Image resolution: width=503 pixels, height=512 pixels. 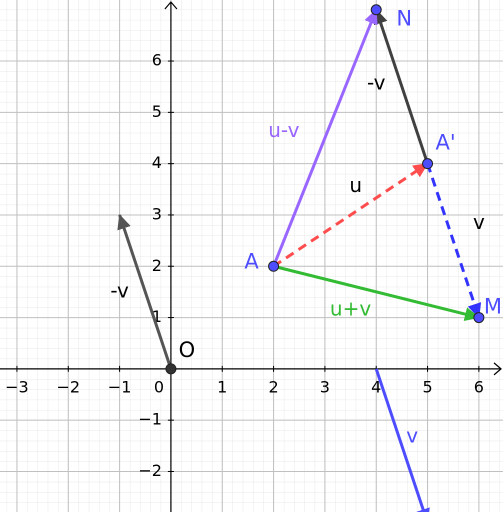 I want to click on y-tick-label: −1, so click(x=150, y=419).